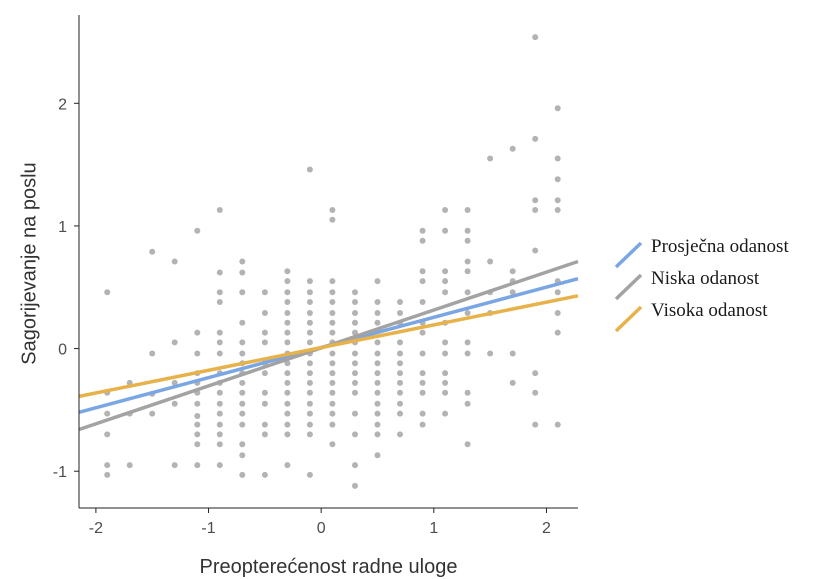 This screenshot has width=827, height=579. I want to click on x-axis-title: Preopterećenost radne uloge, so click(329, 567).